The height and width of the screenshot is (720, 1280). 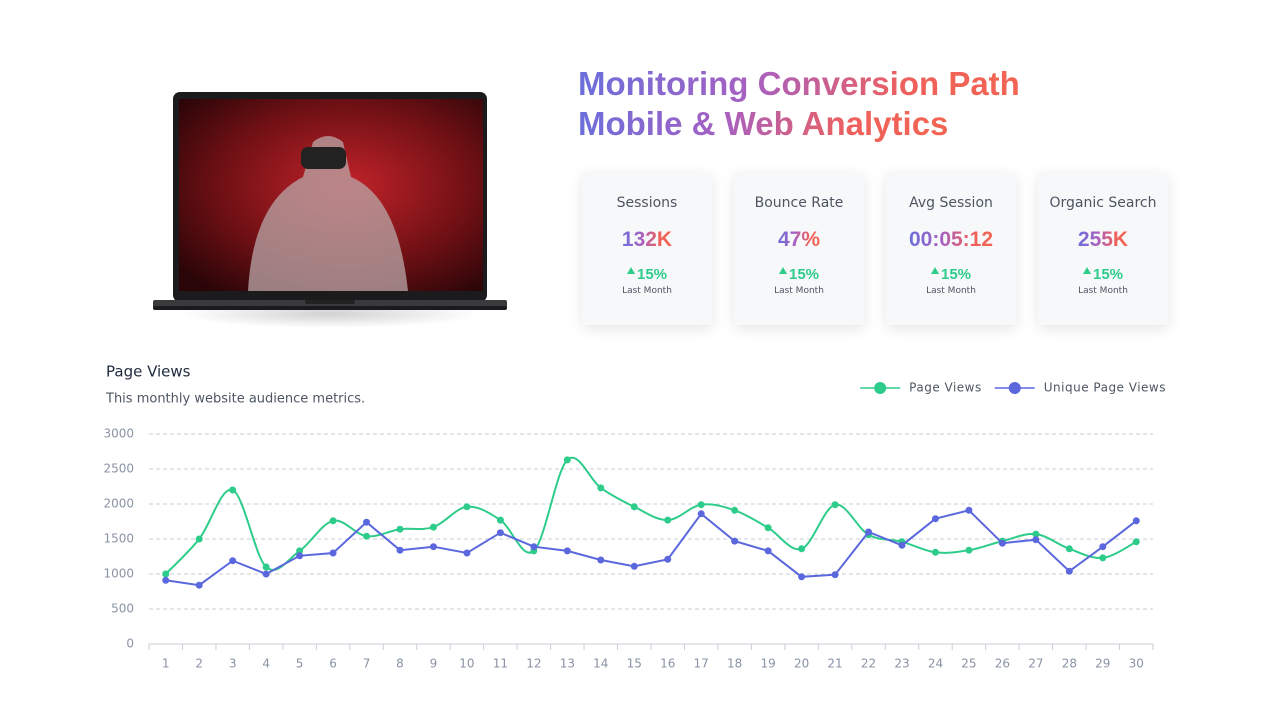 I want to click on kpi-card: Organic Search 255K 15% Last Month, so click(x=1103, y=248).